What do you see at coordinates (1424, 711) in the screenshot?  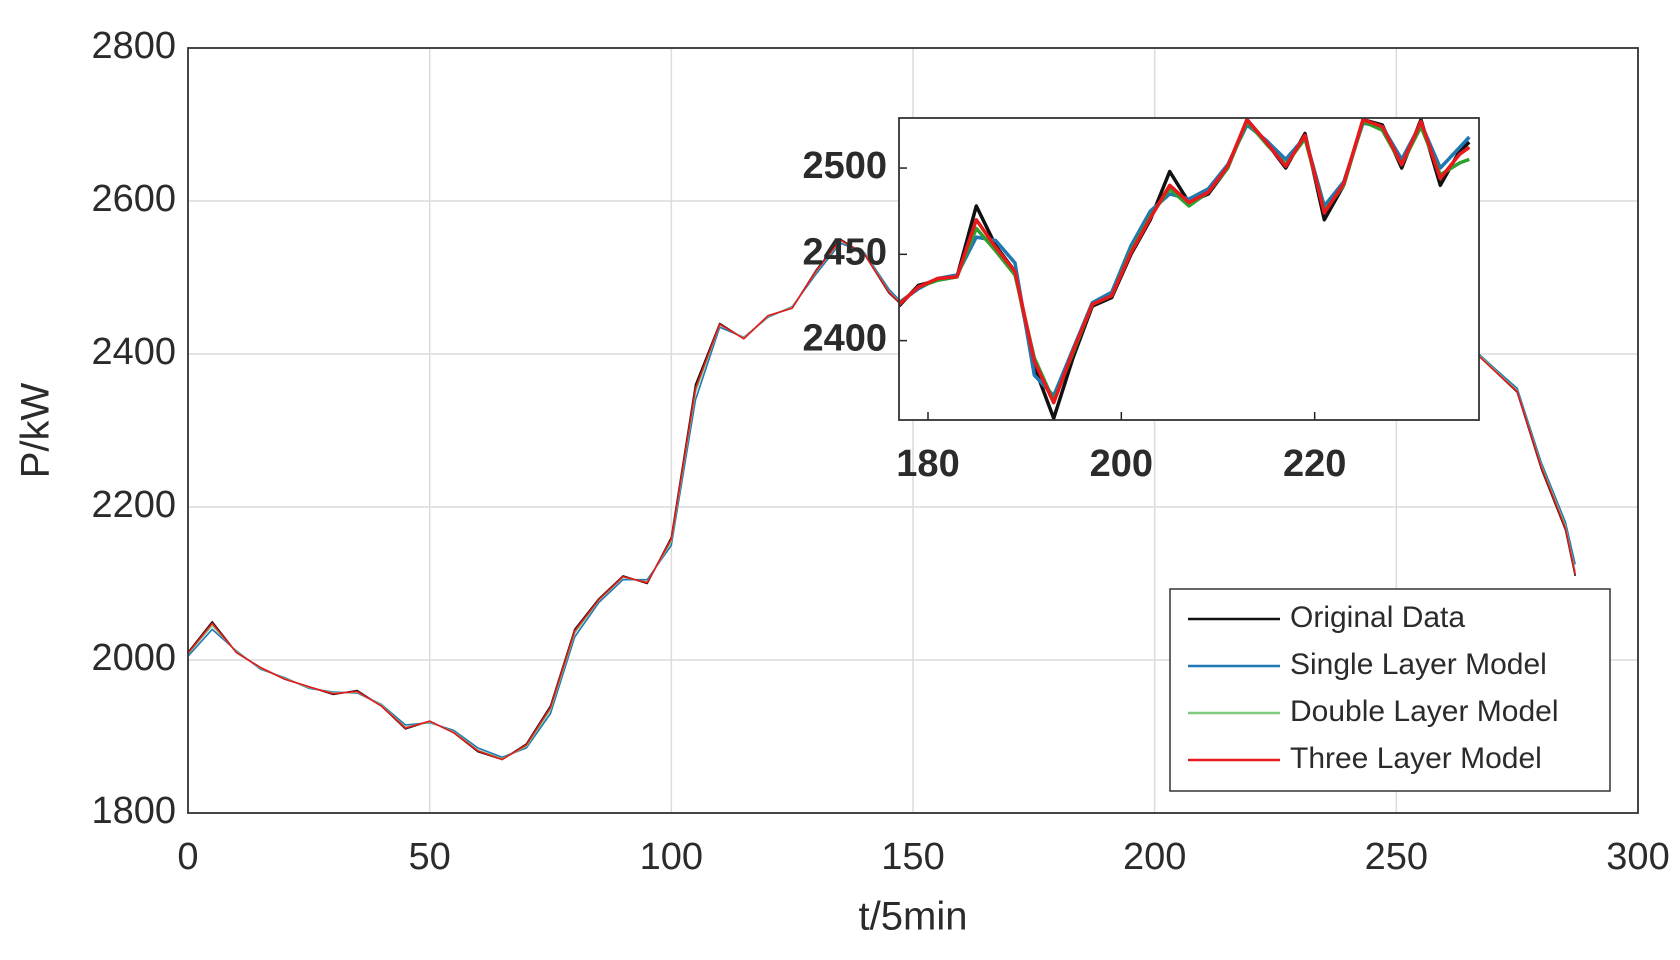 I see `legend-label: Double Layer Model` at bounding box center [1424, 711].